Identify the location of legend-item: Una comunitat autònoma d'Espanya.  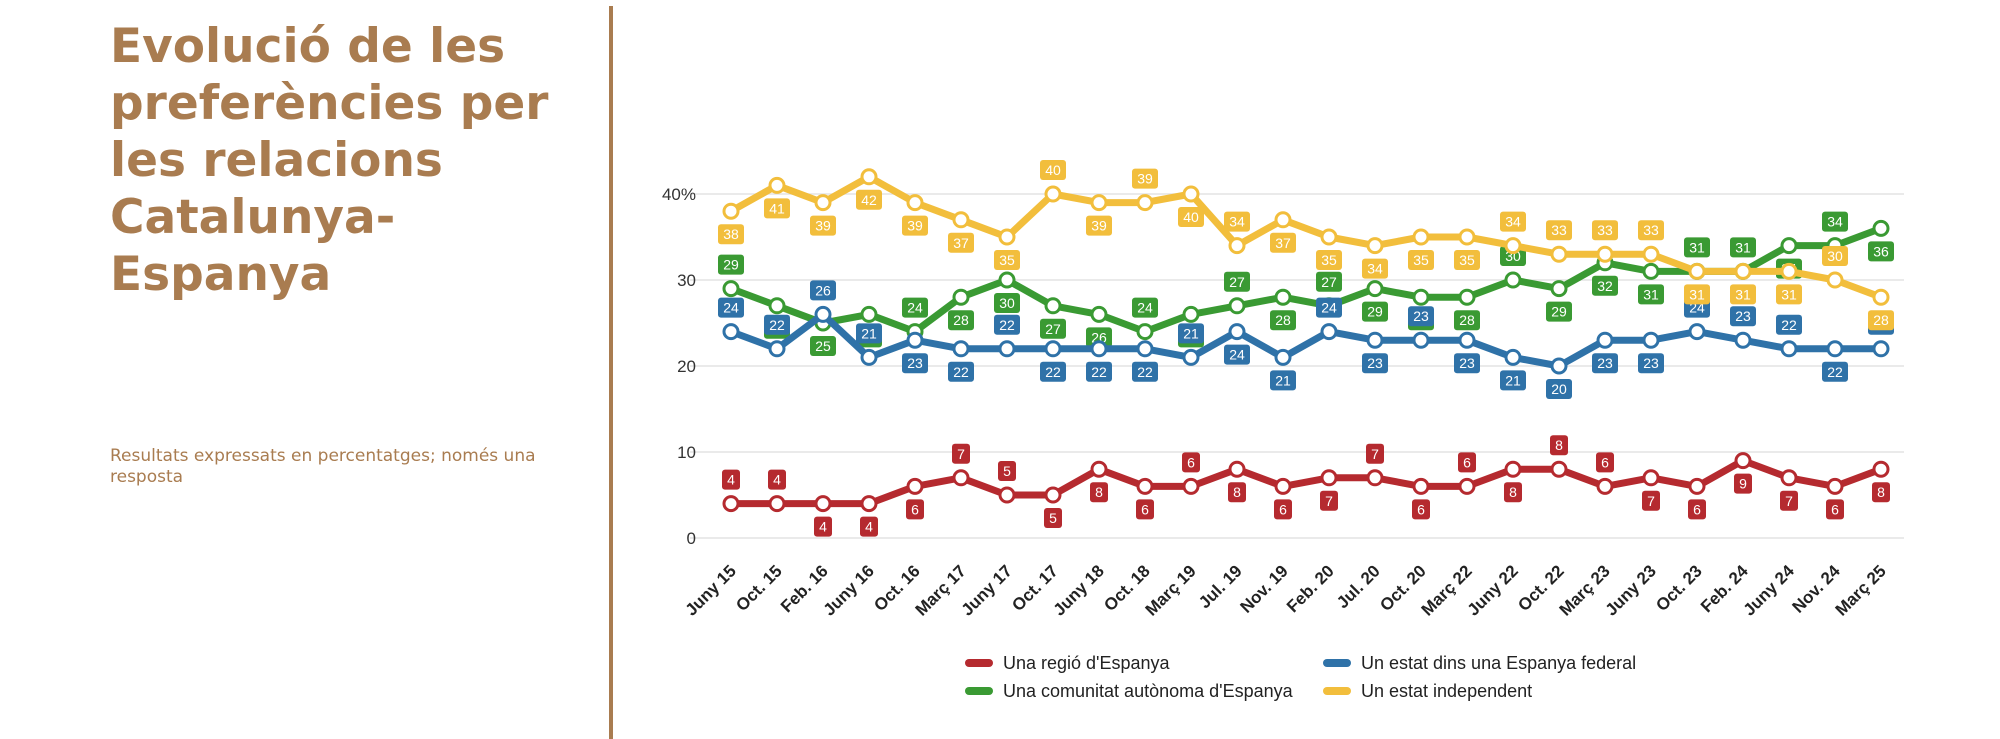
(1144, 691).